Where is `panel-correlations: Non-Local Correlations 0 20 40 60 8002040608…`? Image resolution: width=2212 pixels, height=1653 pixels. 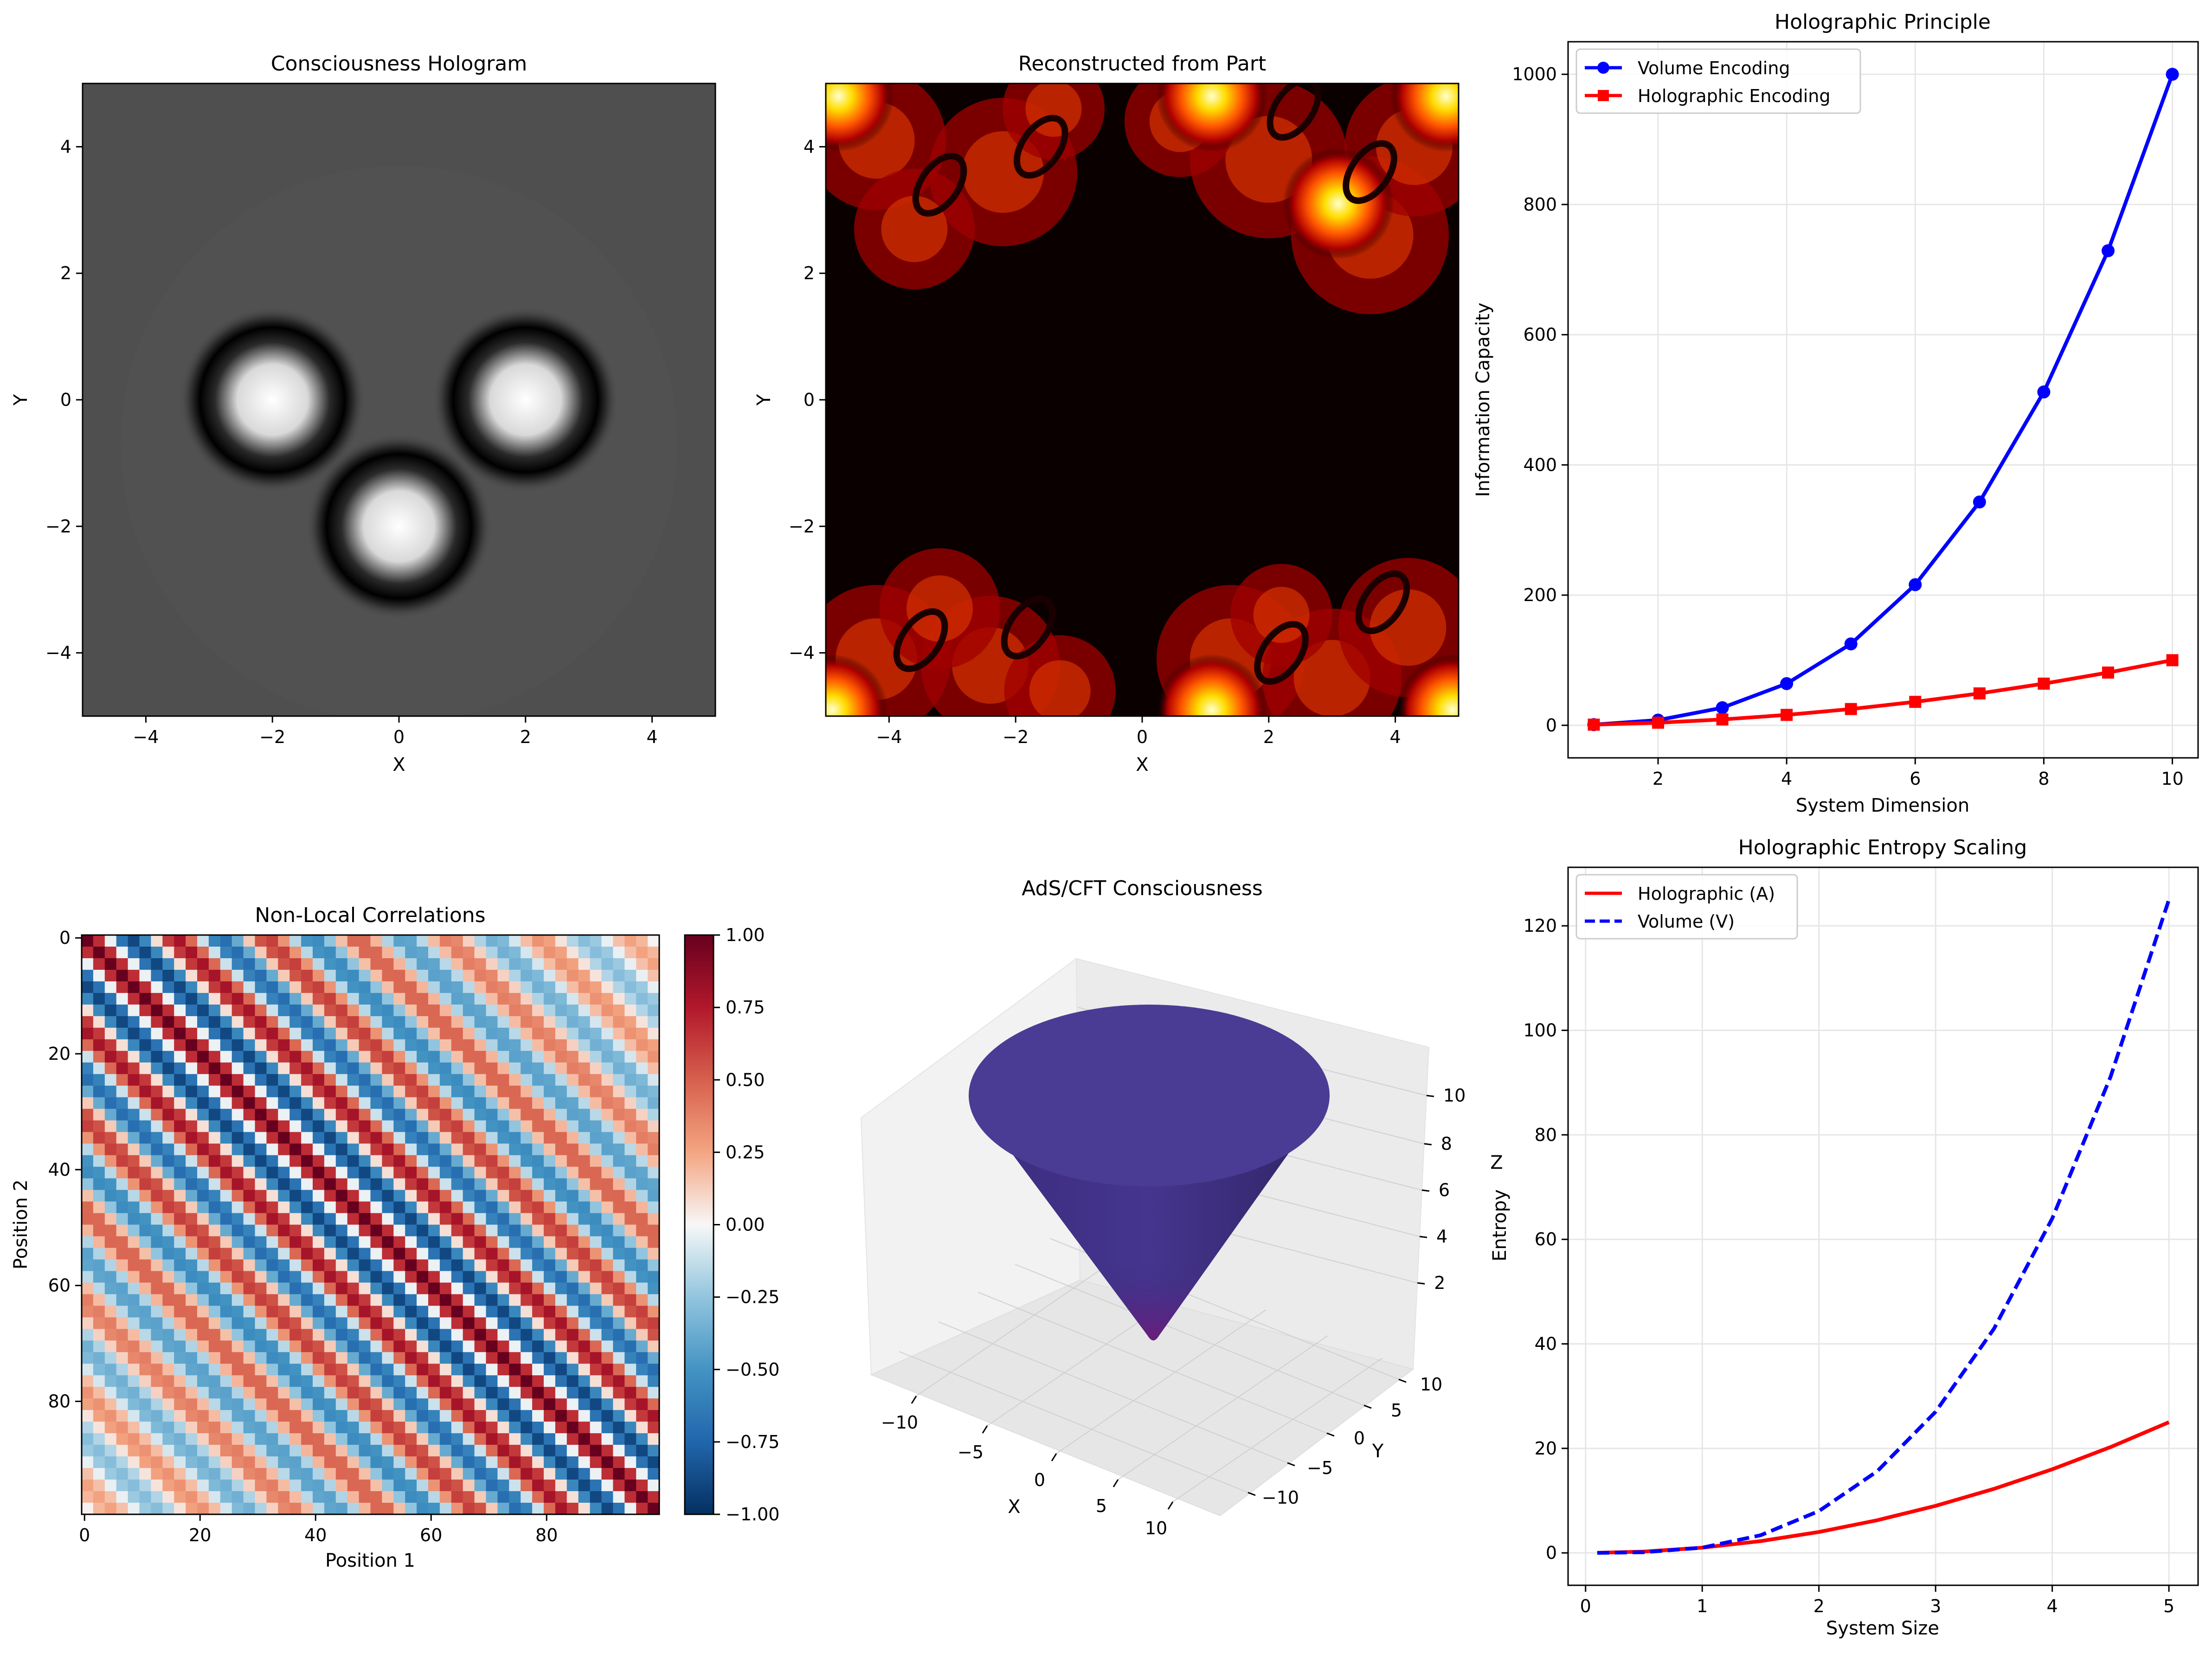
panel-correlations: Non-Local Correlations 0 20 40 60 8002040608… is located at coordinates (395, 1237).